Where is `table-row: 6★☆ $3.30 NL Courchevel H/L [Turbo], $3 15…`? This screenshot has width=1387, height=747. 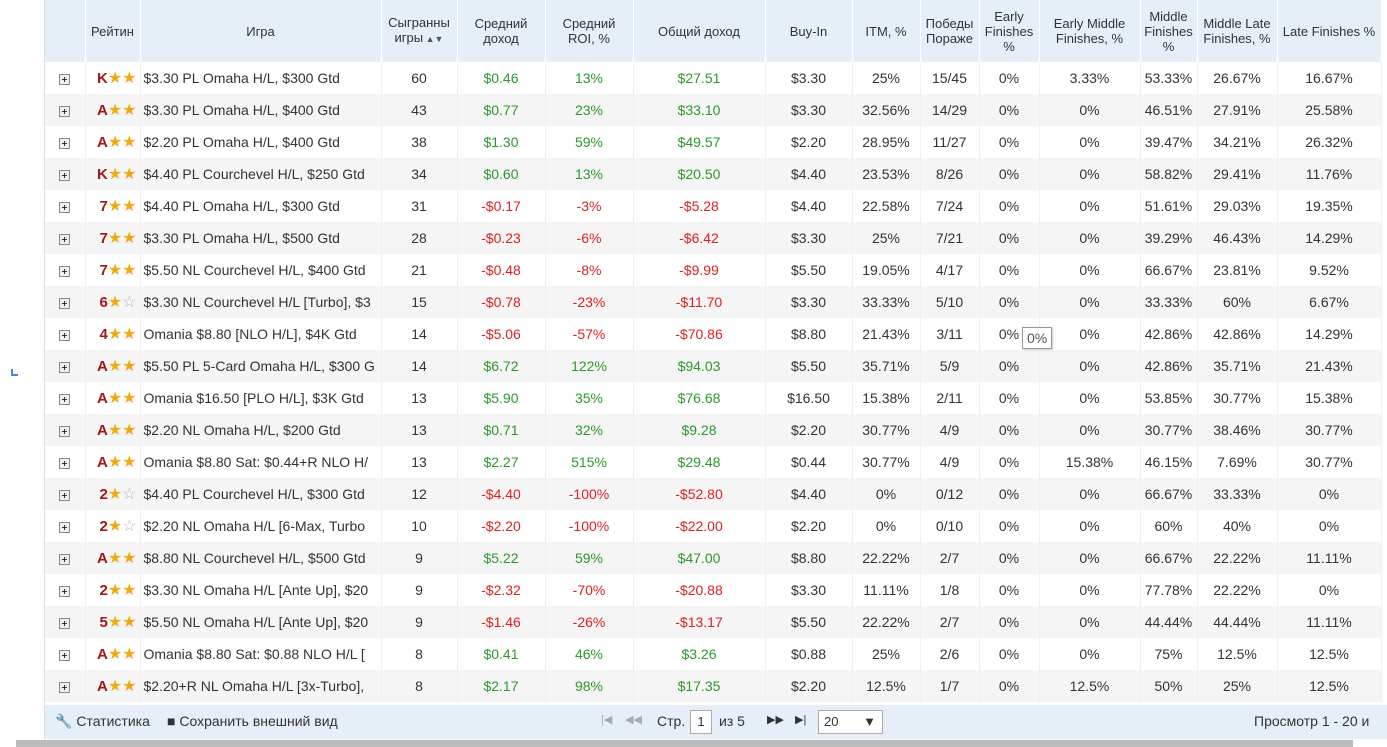
table-row: 6★☆ $3.30 NL Courchevel H/L [Turbo], $3 15… is located at coordinates (713, 302).